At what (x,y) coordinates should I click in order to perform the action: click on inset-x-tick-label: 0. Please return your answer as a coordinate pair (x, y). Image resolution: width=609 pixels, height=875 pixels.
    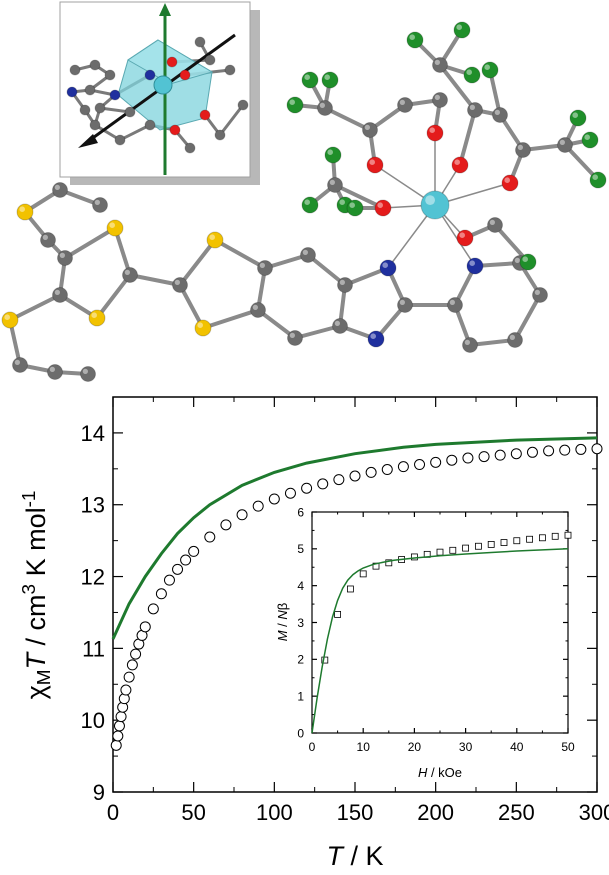
    Looking at the image, I should click on (312, 747).